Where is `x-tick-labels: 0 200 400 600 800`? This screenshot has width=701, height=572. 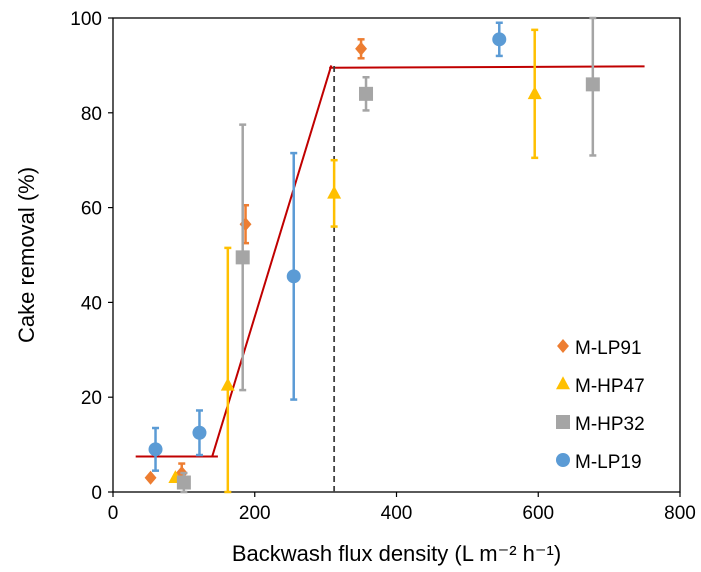
x-tick-labels: 0 200 400 600 800 is located at coordinates (402, 508).